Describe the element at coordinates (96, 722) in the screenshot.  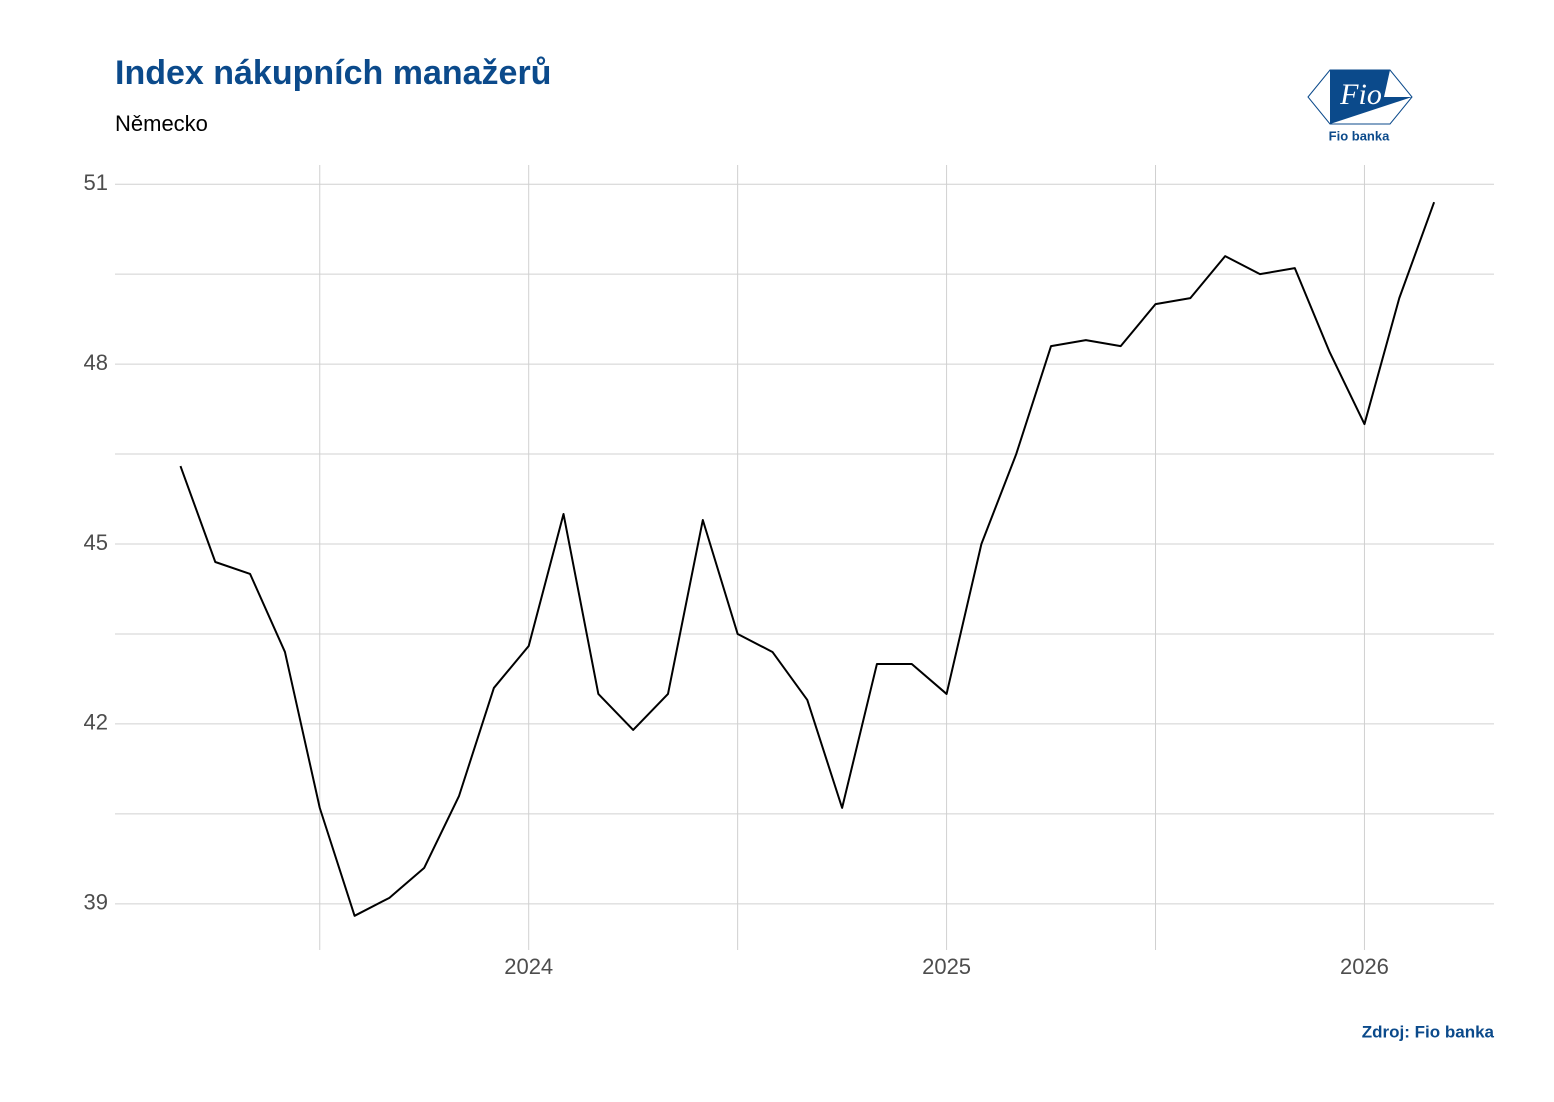
I see `y-tick-label: 42` at that location.